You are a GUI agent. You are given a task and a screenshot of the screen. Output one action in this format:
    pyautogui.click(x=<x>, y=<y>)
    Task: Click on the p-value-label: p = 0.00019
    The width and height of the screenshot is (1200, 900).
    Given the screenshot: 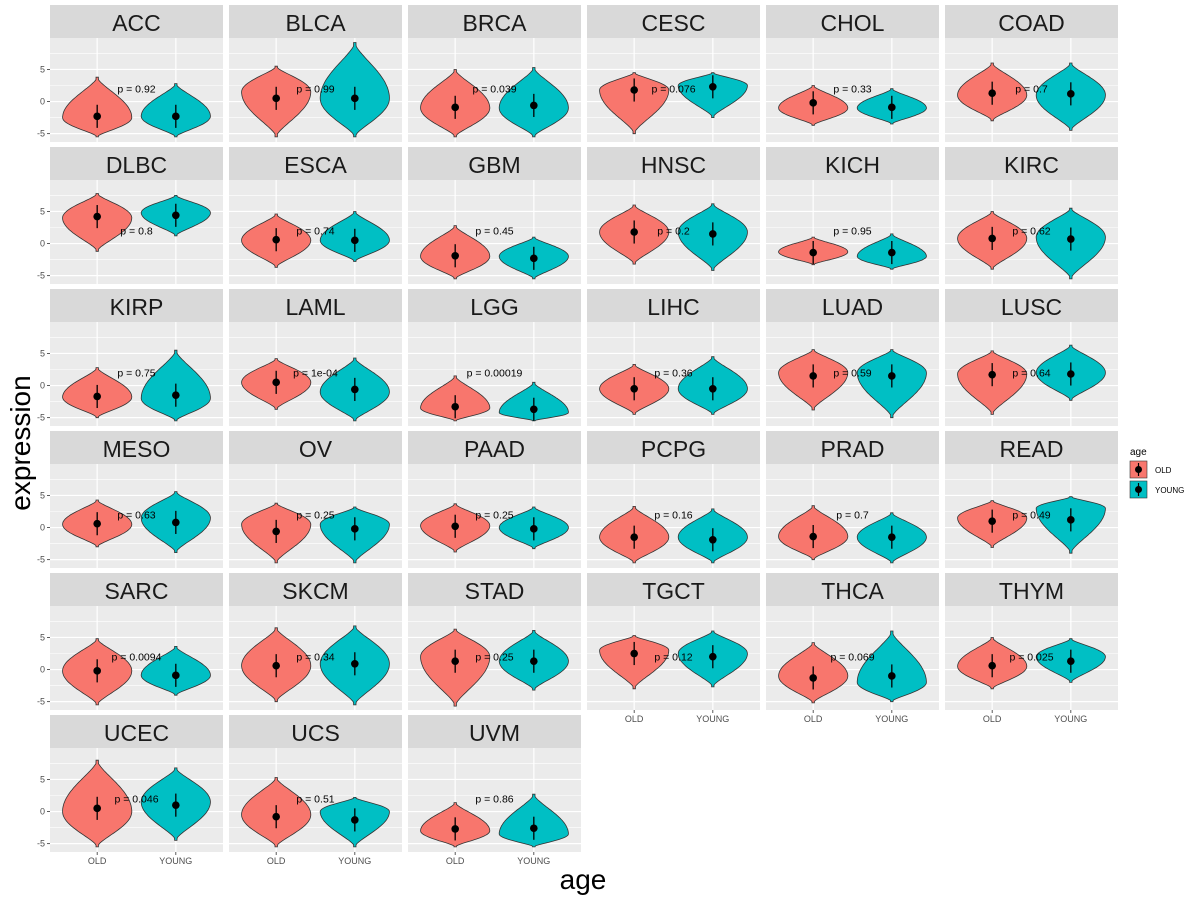 What is the action you would take?
    pyautogui.click(x=495, y=374)
    